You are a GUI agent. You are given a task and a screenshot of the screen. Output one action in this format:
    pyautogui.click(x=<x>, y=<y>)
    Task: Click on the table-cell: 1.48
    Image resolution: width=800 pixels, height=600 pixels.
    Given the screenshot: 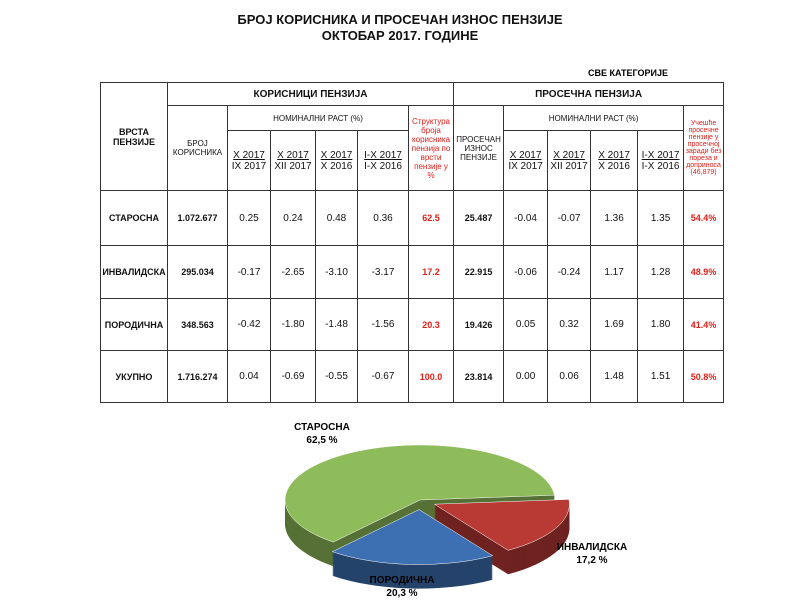 What is the action you would take?
    pyautogui.click(x=614, y=376)
    